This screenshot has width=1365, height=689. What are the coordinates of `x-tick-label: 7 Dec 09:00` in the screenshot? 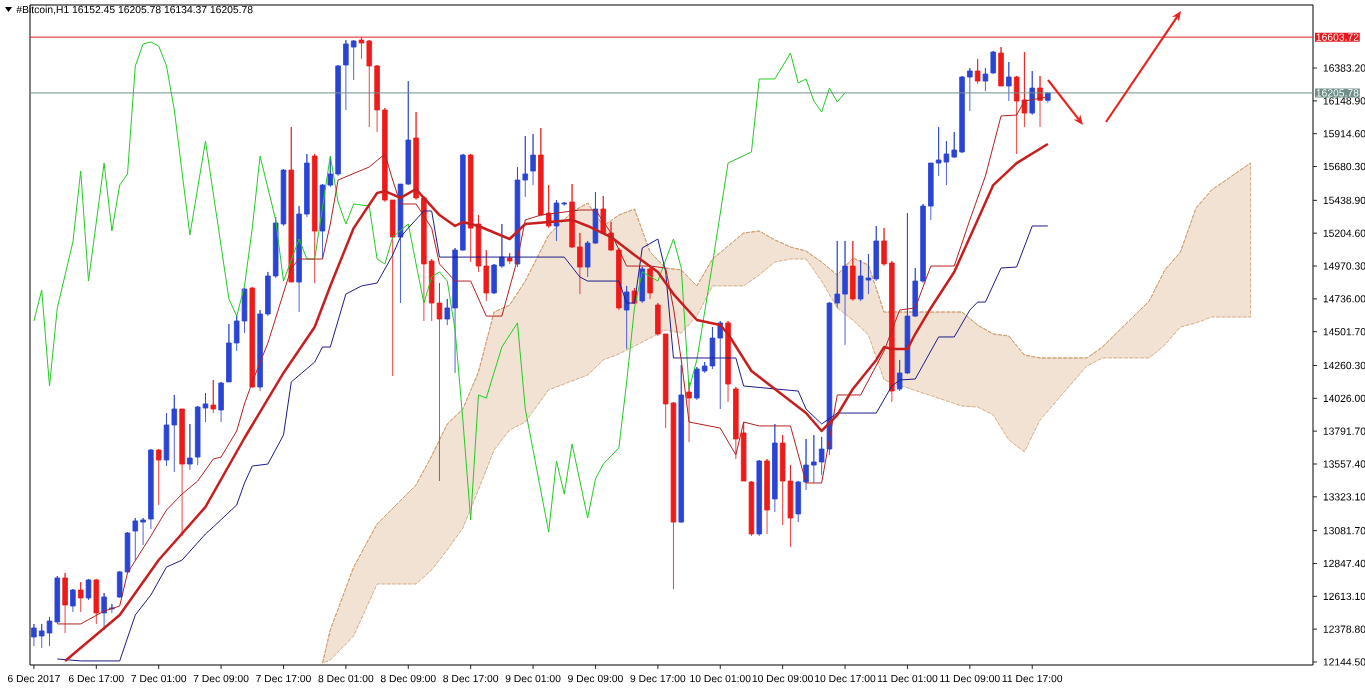 It's located at (221, 678).